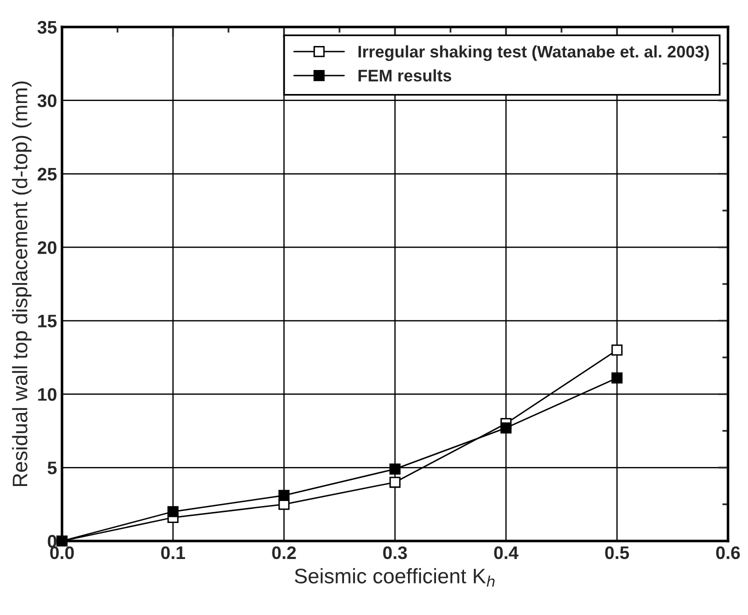 Image resolution: width=748 pixels, height=615 pixels. I want to click on x-tick-label: 0.0, so click(62, 553).